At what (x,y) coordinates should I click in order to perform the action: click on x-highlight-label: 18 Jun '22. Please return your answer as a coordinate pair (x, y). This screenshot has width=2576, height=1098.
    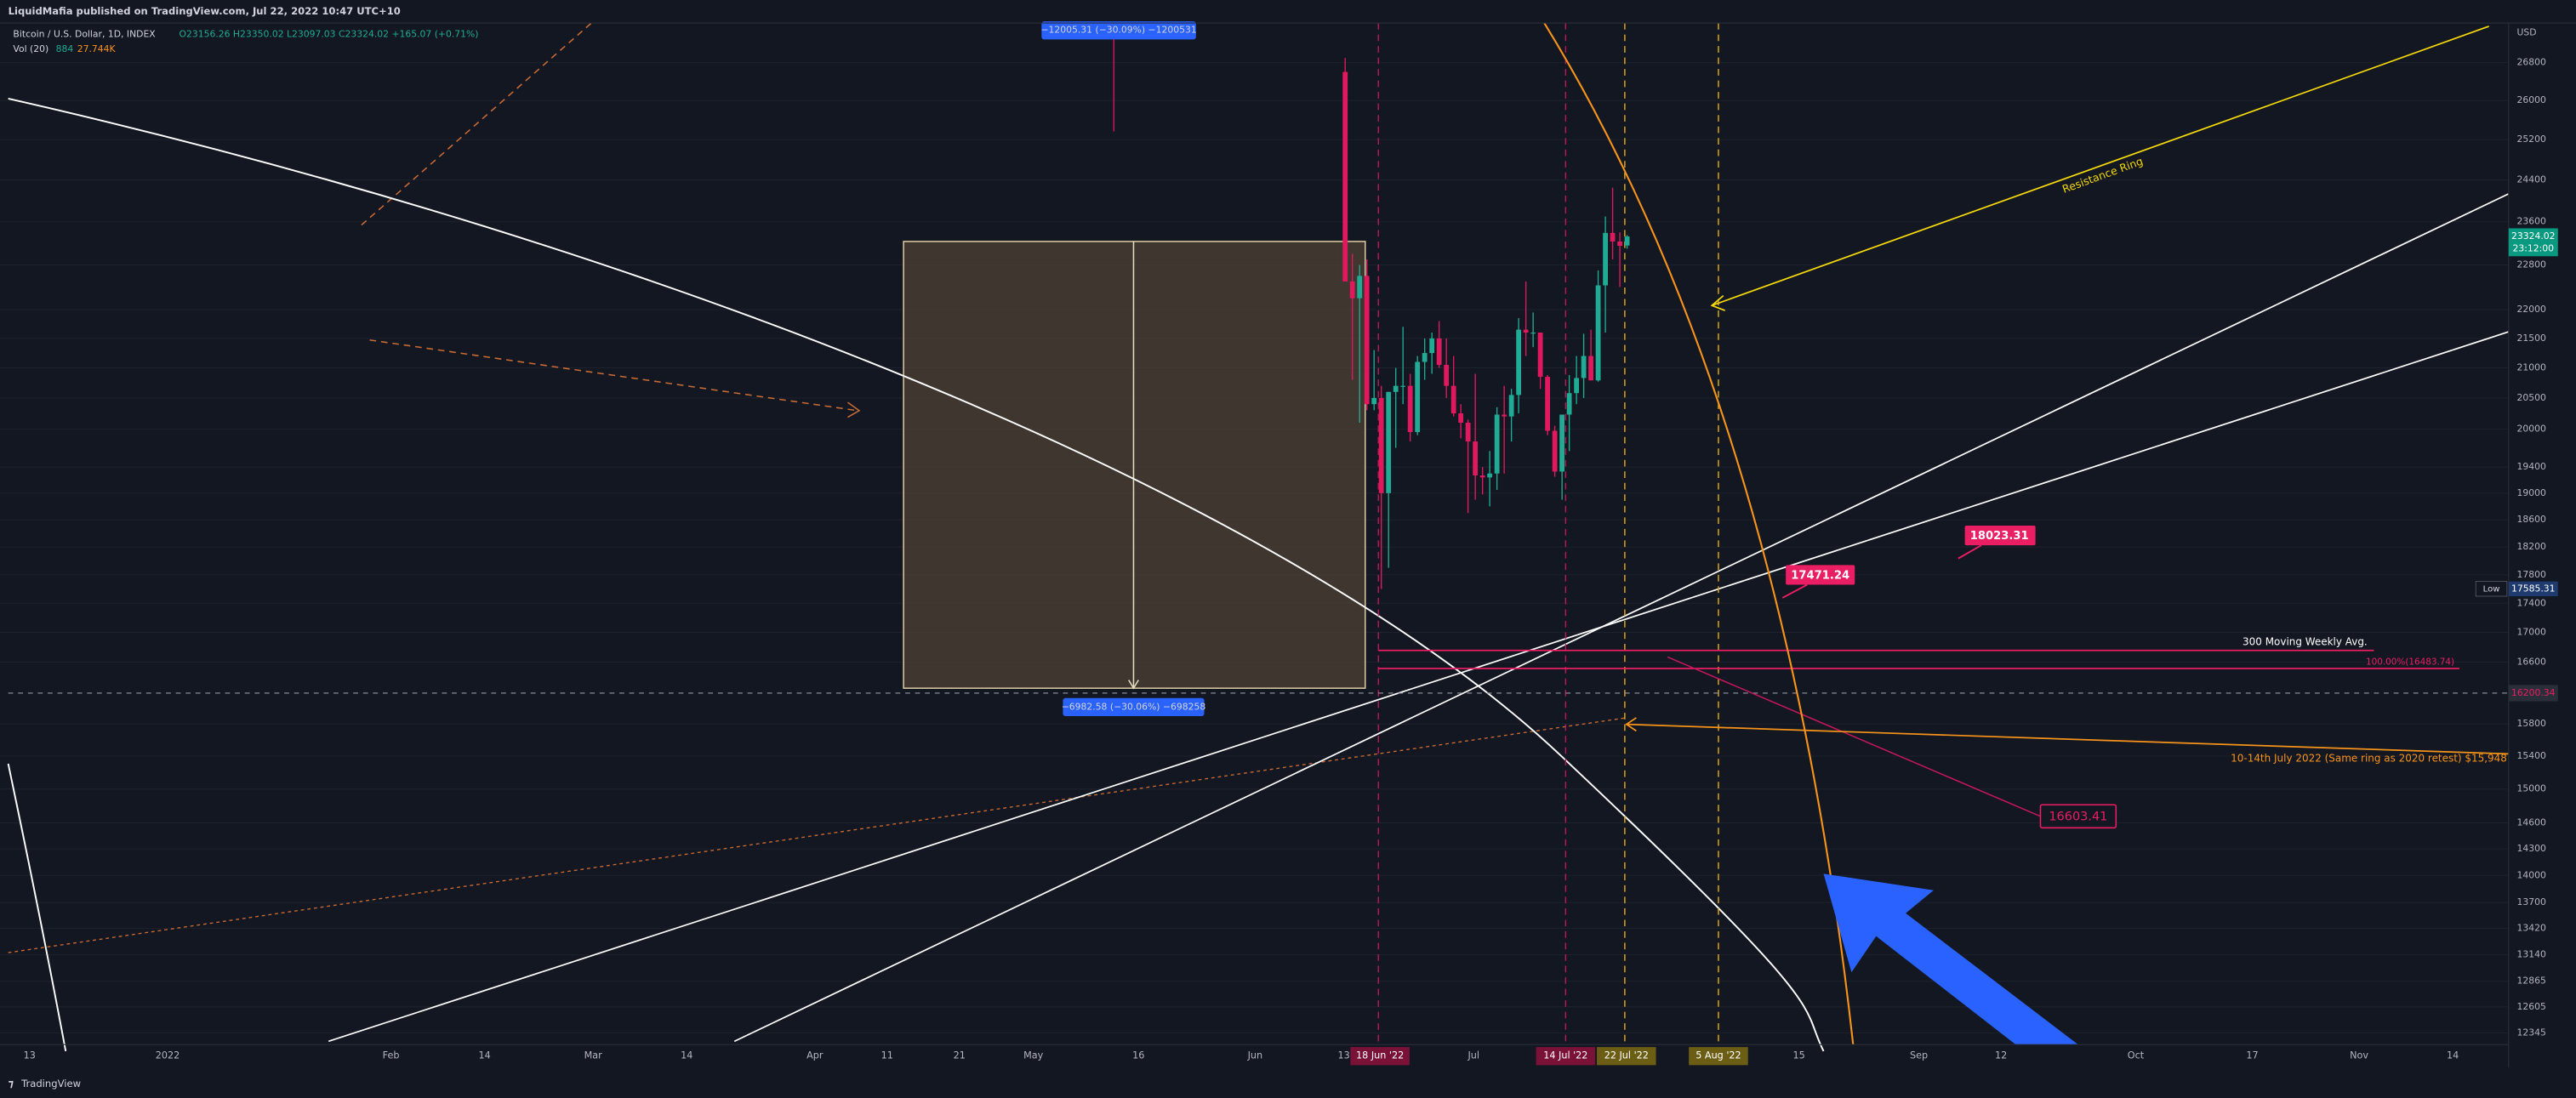
    Looking at the image, I should click on (1380, 1055).